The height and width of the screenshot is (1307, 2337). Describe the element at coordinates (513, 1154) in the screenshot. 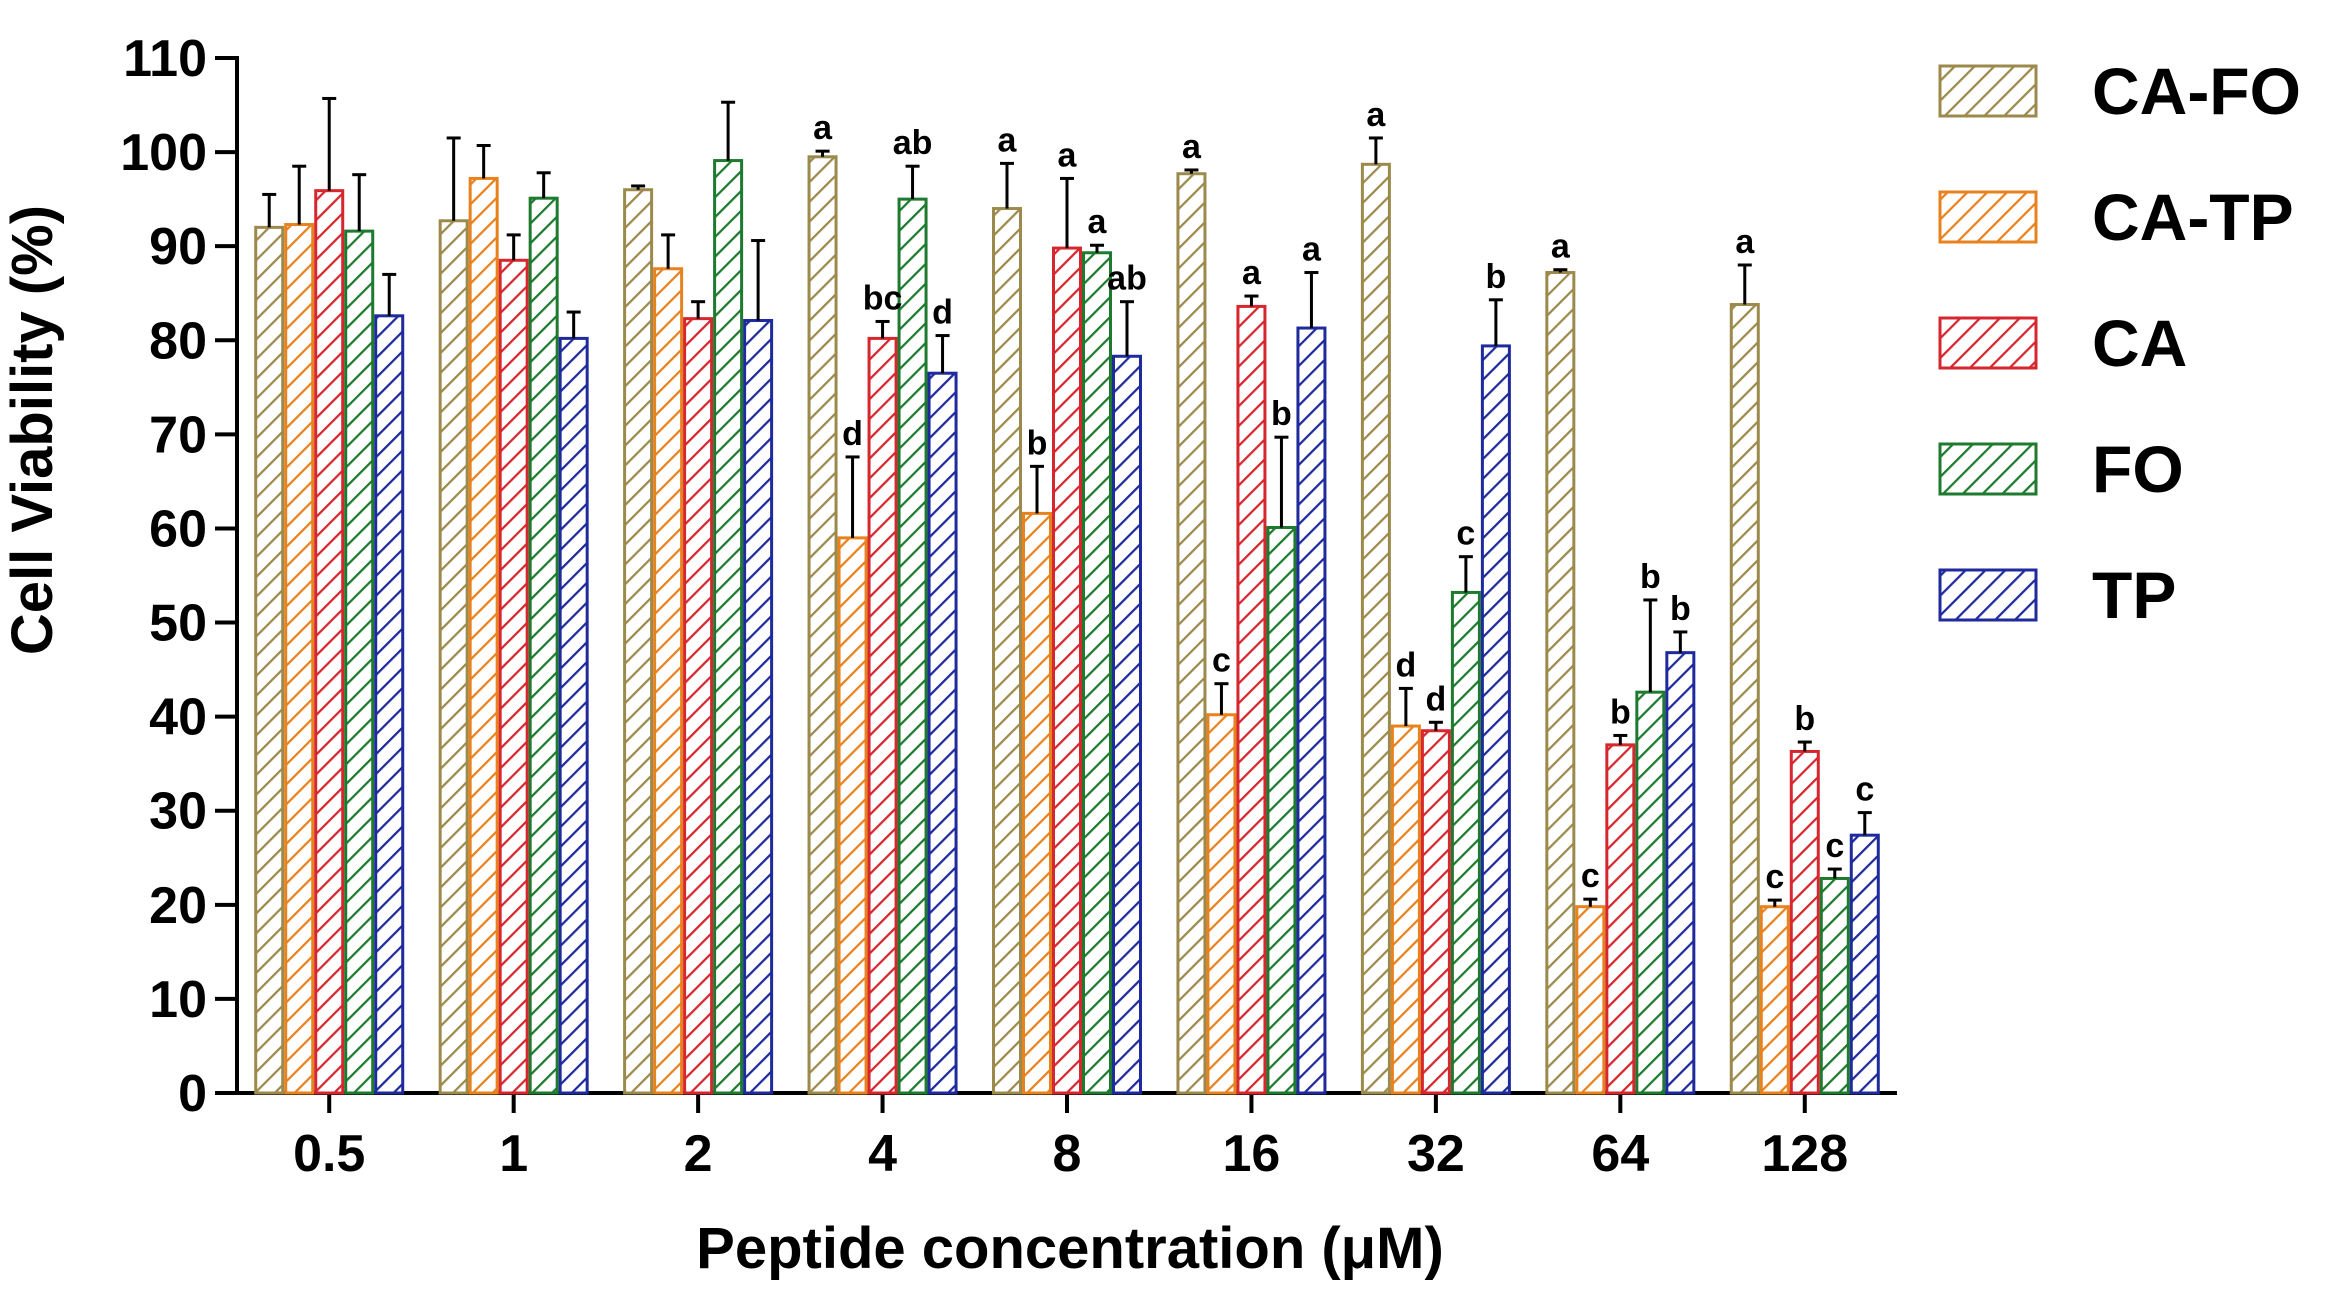

I see `x-tick-label: 1` at that location.